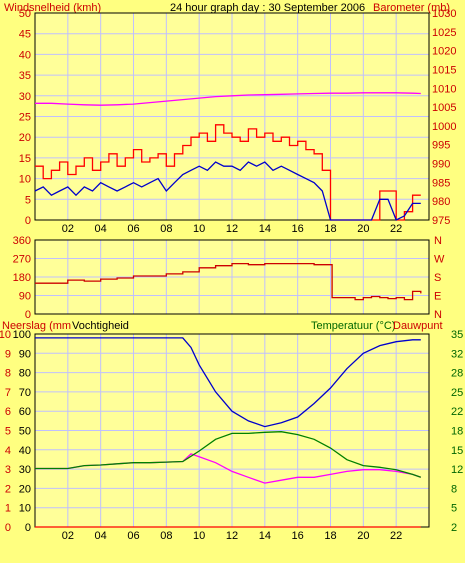 This screenshot has width=465, height=563. What do you see at coordinates (441, 183) in the screenshot?
I see `barometer-tick-label: 985` at bounding box center [441, 183].